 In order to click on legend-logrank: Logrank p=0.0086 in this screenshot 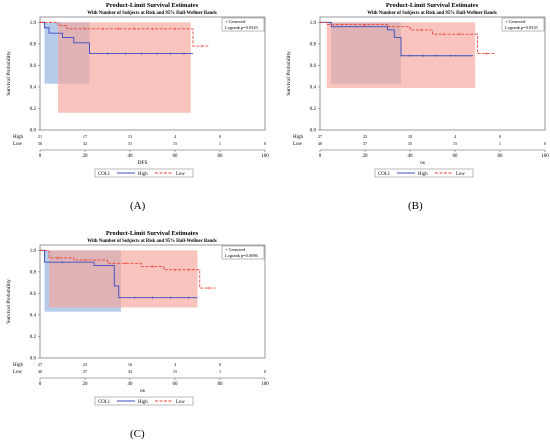, I will do `click(242, 255)`.